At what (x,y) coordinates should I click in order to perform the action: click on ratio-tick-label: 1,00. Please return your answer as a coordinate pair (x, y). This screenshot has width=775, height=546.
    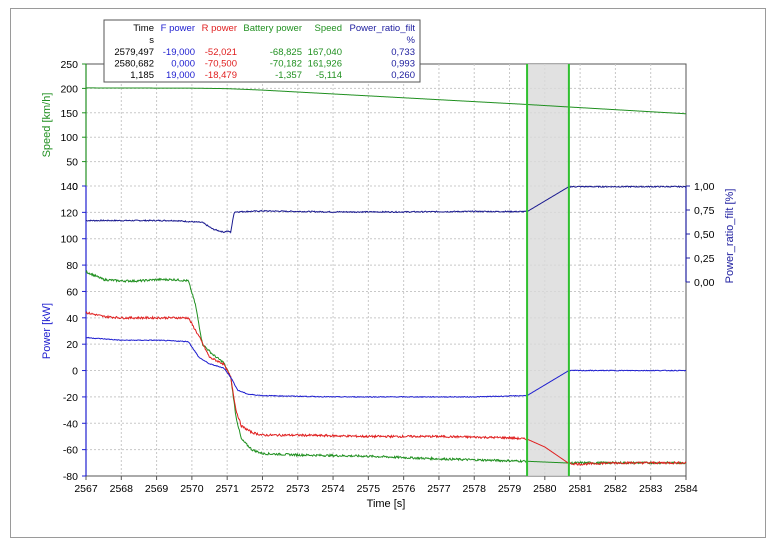
    Looking at the image, I should click on (704, 187).